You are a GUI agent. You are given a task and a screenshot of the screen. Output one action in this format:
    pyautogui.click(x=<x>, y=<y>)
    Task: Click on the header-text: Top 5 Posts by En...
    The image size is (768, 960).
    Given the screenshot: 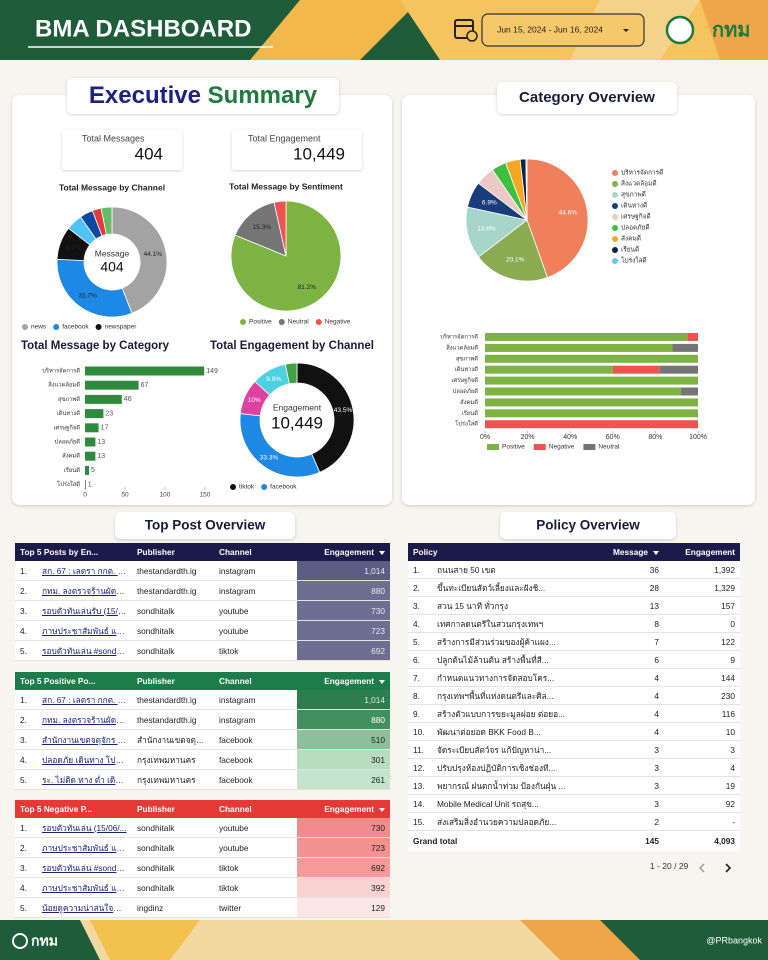 What is the action you would take?
    pyautogui.click(x=59, y=552)
    